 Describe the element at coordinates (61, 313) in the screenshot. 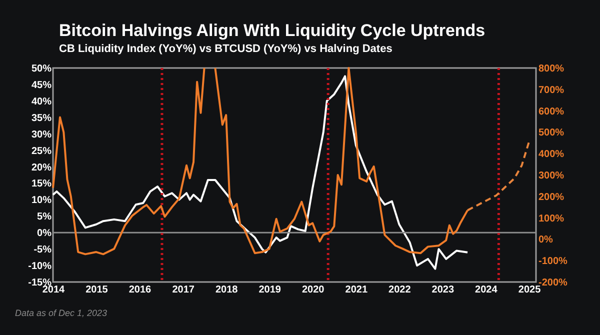

I see `text: Data as of Dec 1, 2023` at that location.